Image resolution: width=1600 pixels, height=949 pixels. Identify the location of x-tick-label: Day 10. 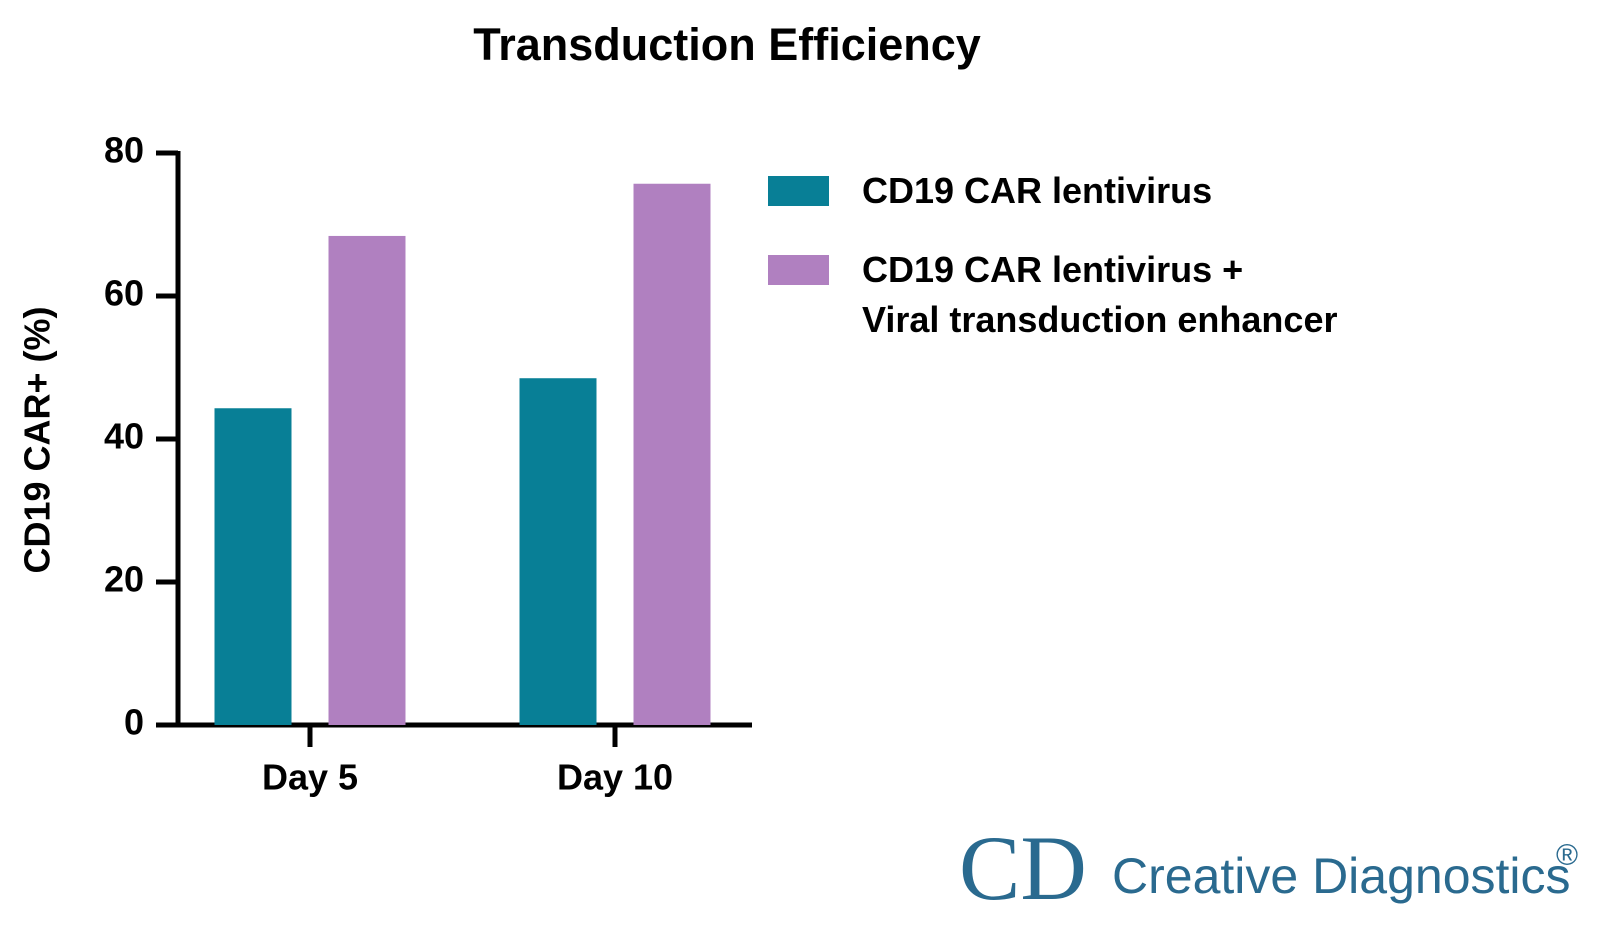
(615, 777).